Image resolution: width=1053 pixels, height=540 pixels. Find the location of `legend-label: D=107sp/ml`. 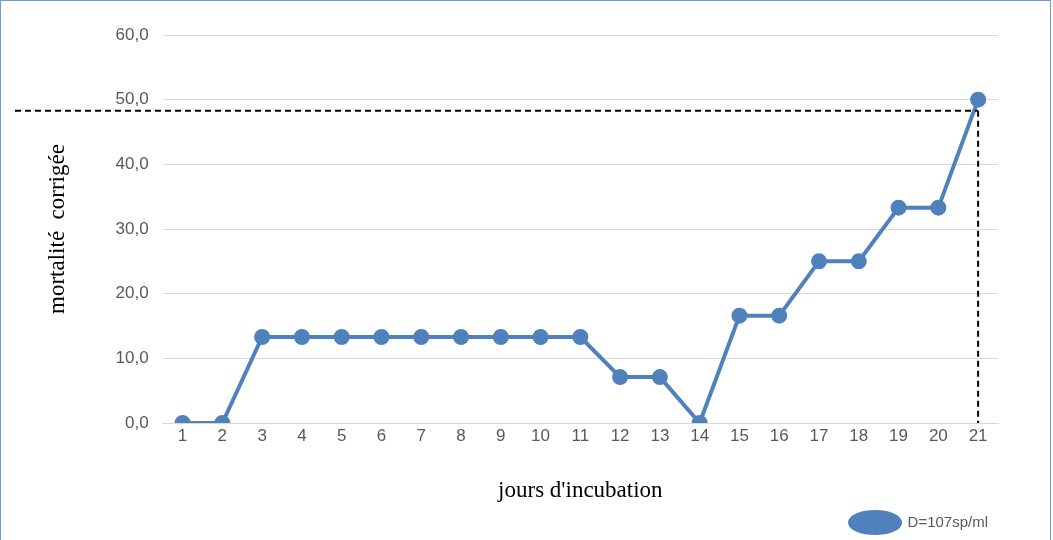

legend-label: D=107sp/ml is located at coordinates (948, 521).